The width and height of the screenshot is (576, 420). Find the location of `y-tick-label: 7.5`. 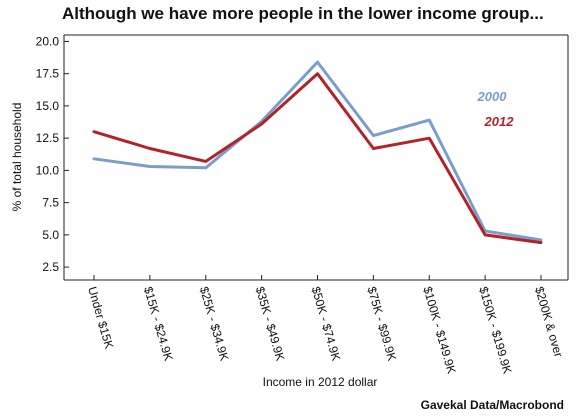

y-tick-label: 7.5 is located at coordinates (50, 203).